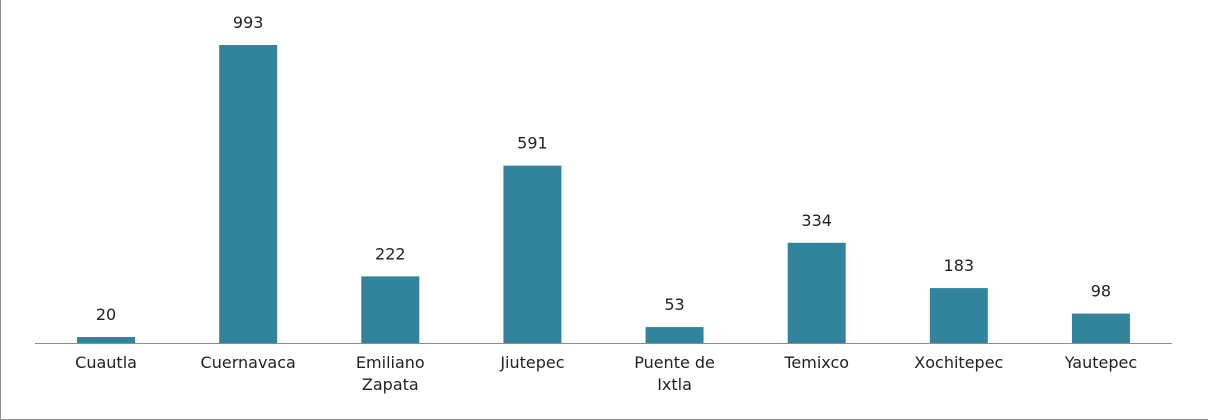  What do you see at coordinates (674, 373) in the screenshot?
I see `x-tick-label: Puente de Ixtla` at bounding box center [674, 373].